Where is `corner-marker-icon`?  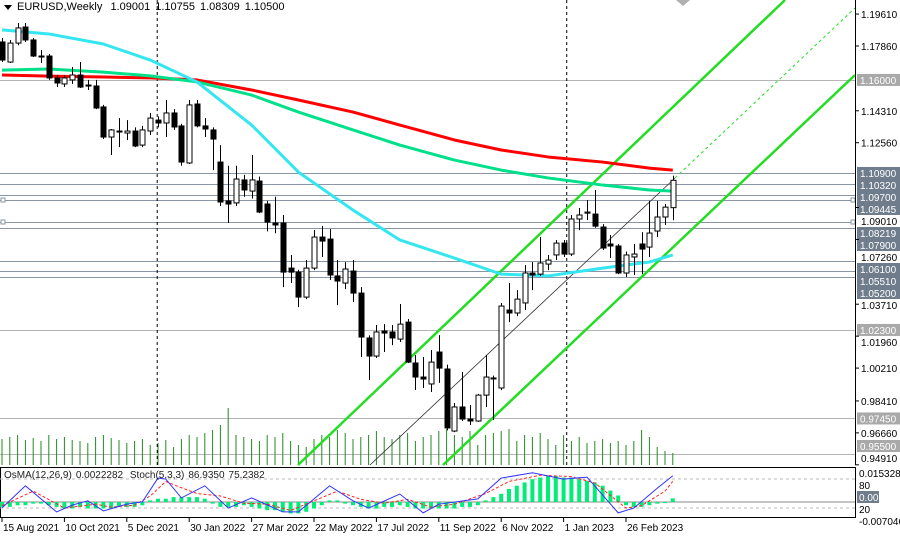
corner-marker-icon is located at coordinates (683, 3).